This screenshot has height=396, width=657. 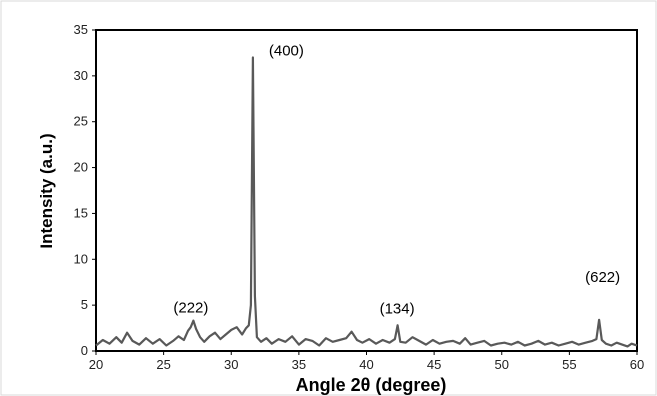 What do you see at coordinates (81, 167) in the screenshot?
I see `y-tick-label: 20` at bounding box center [81, 167].